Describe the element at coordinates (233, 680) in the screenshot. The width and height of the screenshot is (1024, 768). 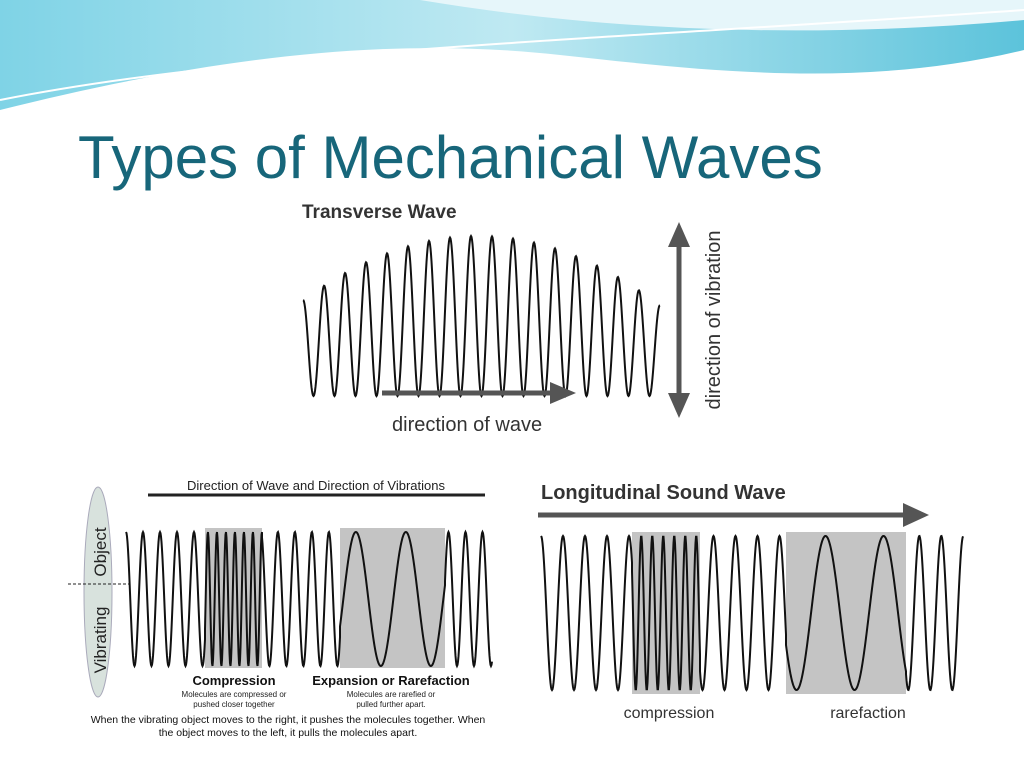
I see `compression-label: Compression` at that location.